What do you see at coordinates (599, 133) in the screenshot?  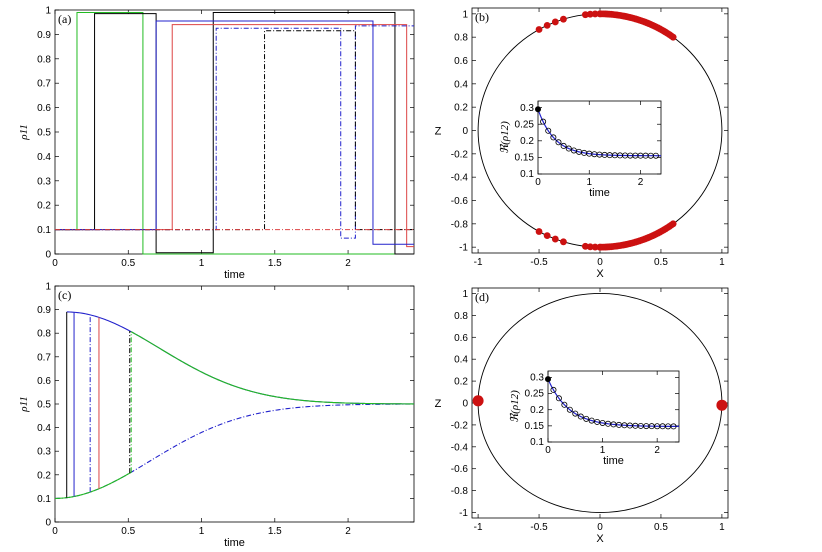 I see `panel-b-inset-curve` at bounding box center [599, 133].